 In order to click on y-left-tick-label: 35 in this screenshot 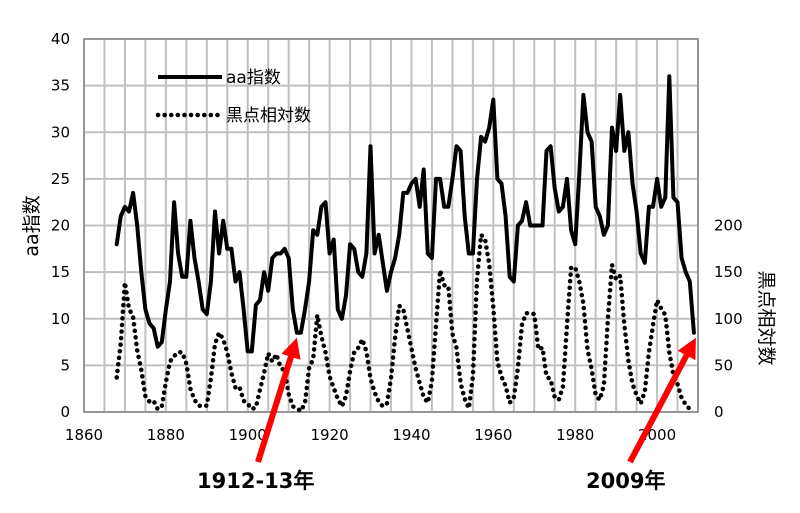, I will do `click(60, 86)`.